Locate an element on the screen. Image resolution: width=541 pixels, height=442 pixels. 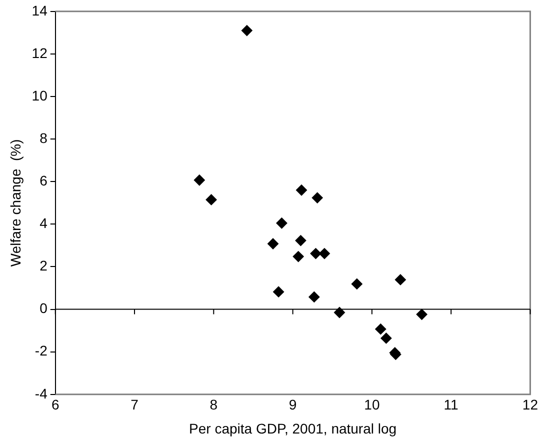
y-tick-label: 6 is located at coordinates (44, 180).